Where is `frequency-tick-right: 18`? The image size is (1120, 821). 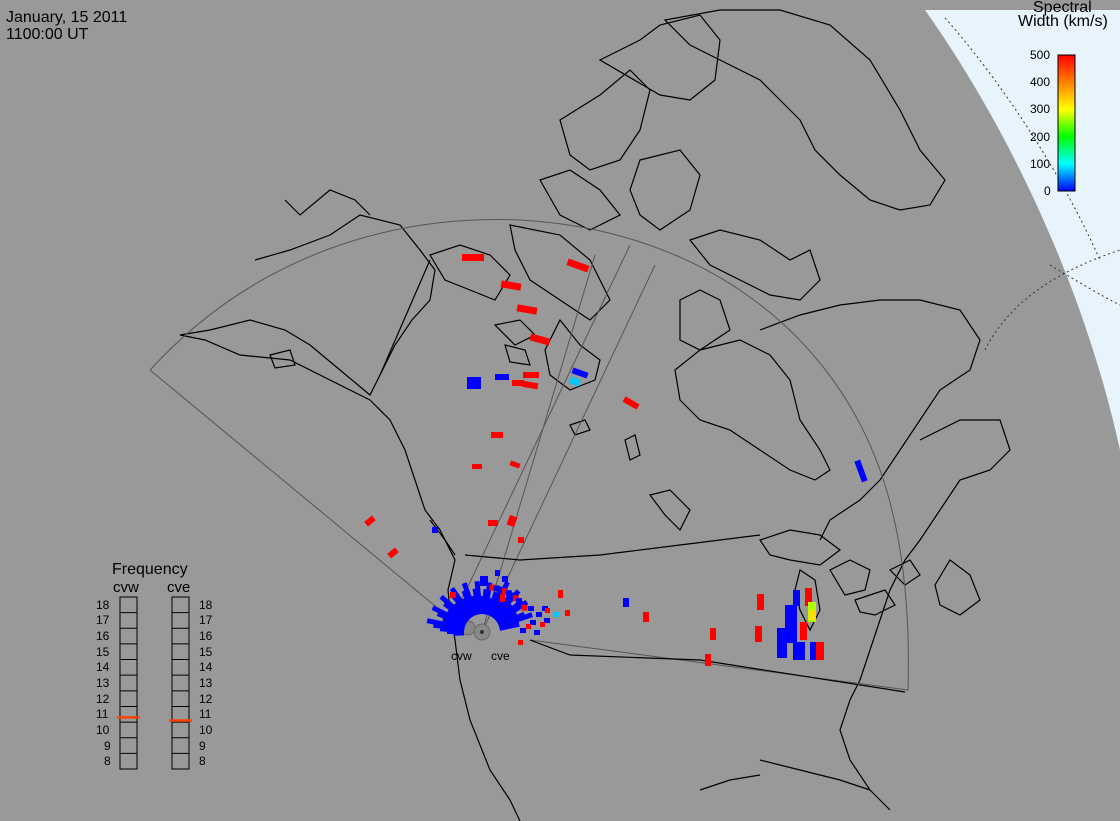
frequency-tick-right: 18 is located at coordinates (206, 604).